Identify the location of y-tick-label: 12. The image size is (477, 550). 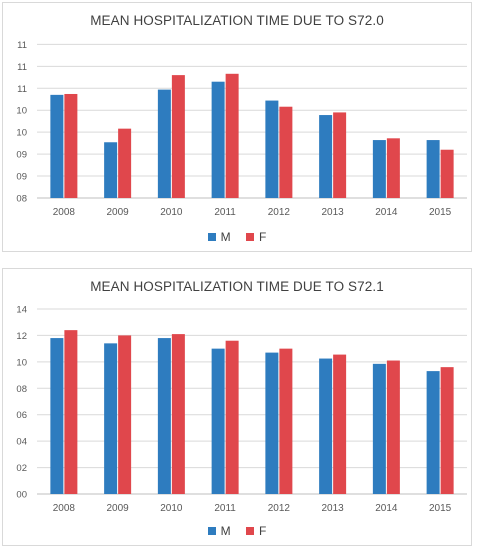
(21, 336).